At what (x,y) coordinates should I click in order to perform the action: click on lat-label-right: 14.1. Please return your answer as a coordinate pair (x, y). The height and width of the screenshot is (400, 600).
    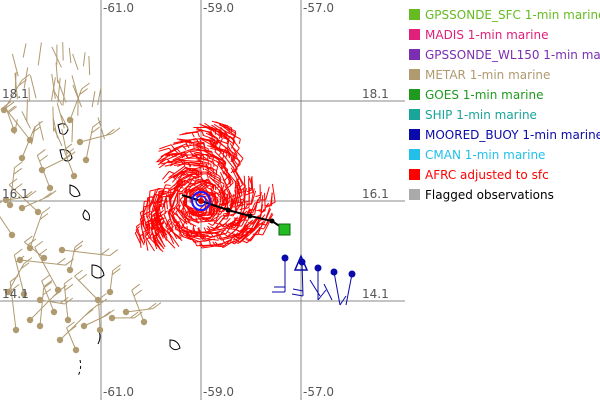
    Looking at the image, I should click on (375, 294).